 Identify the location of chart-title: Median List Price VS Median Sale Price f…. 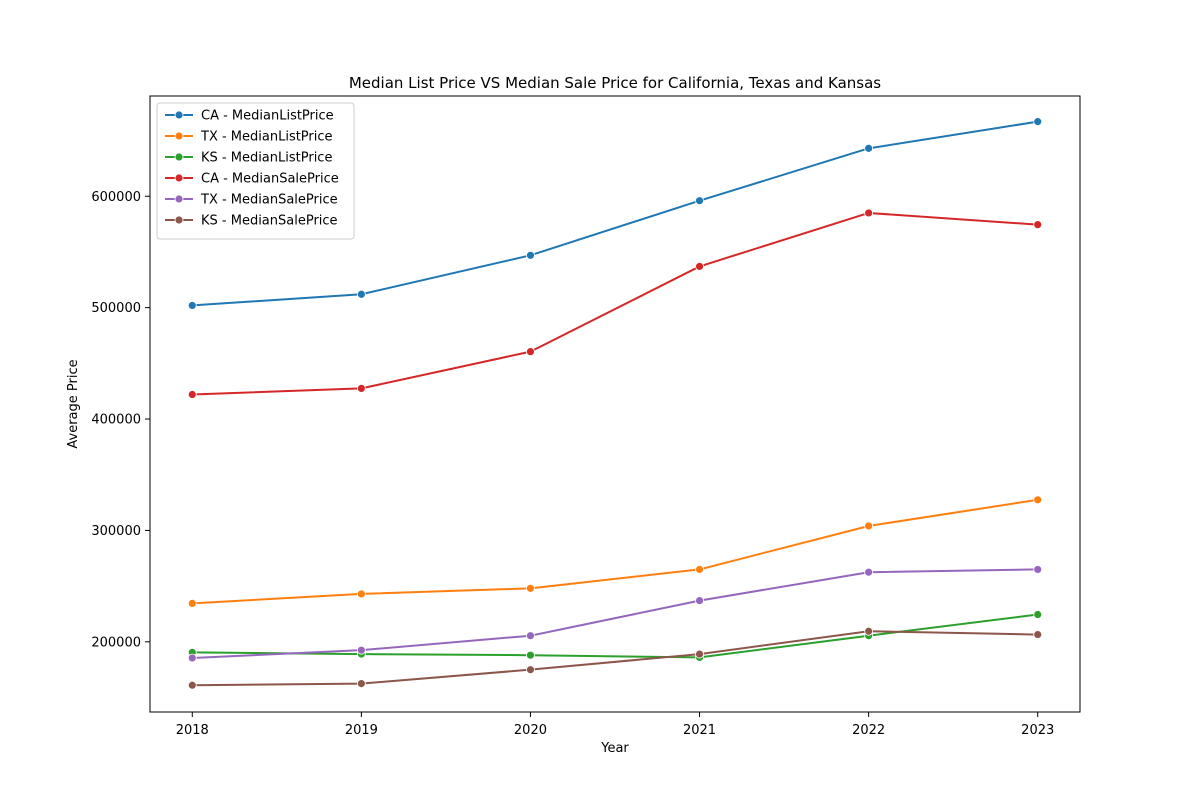
(615, 83).